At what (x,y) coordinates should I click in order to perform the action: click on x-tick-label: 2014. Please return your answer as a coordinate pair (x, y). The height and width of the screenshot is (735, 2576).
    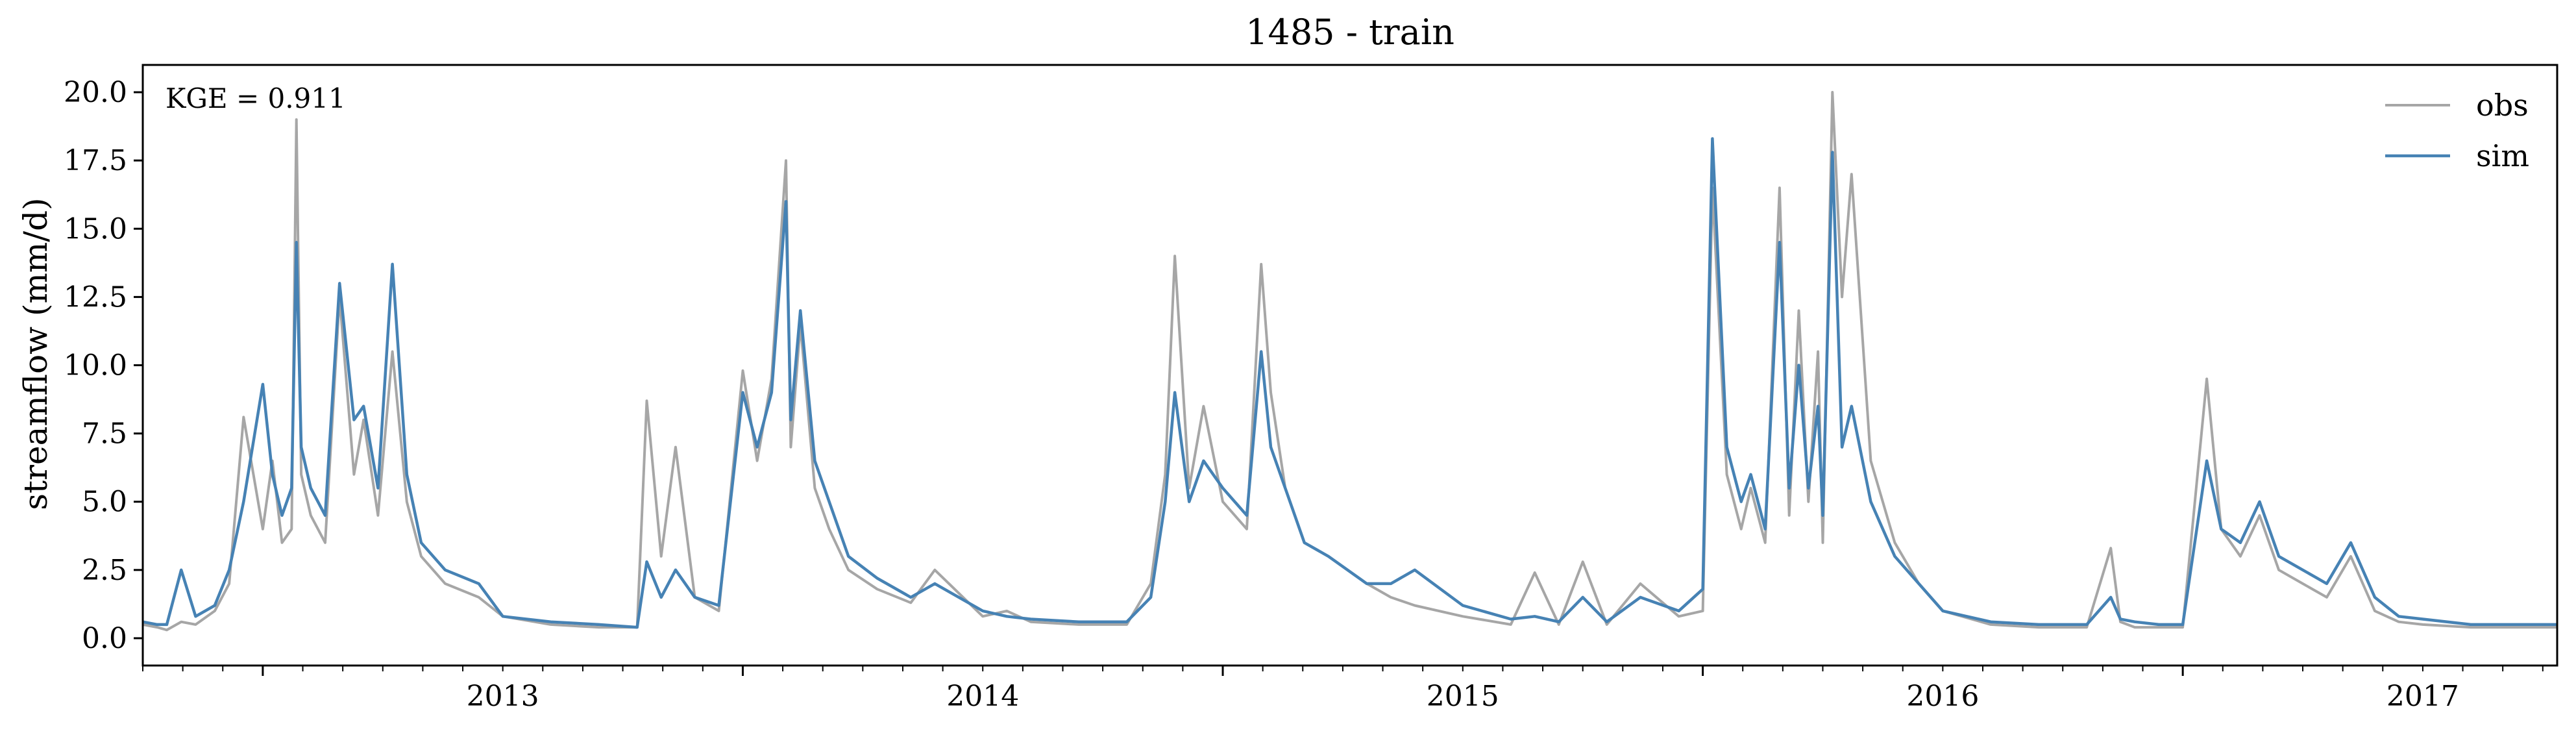
    Looking at the image, I should click on (982, 696).